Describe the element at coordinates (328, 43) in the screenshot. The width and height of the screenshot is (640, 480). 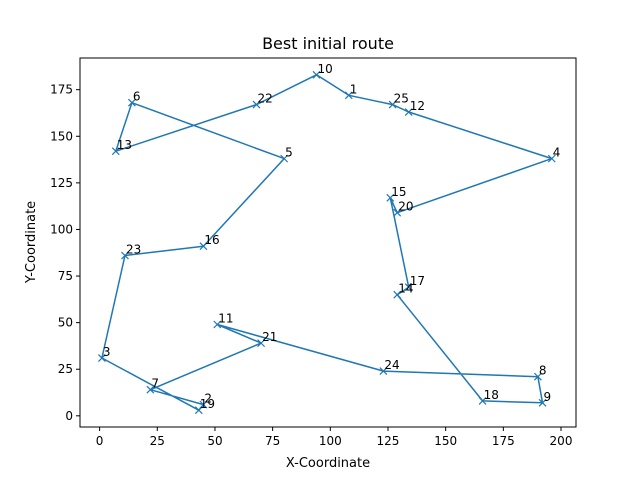
I see `chart-title: Best initial route` at that location.